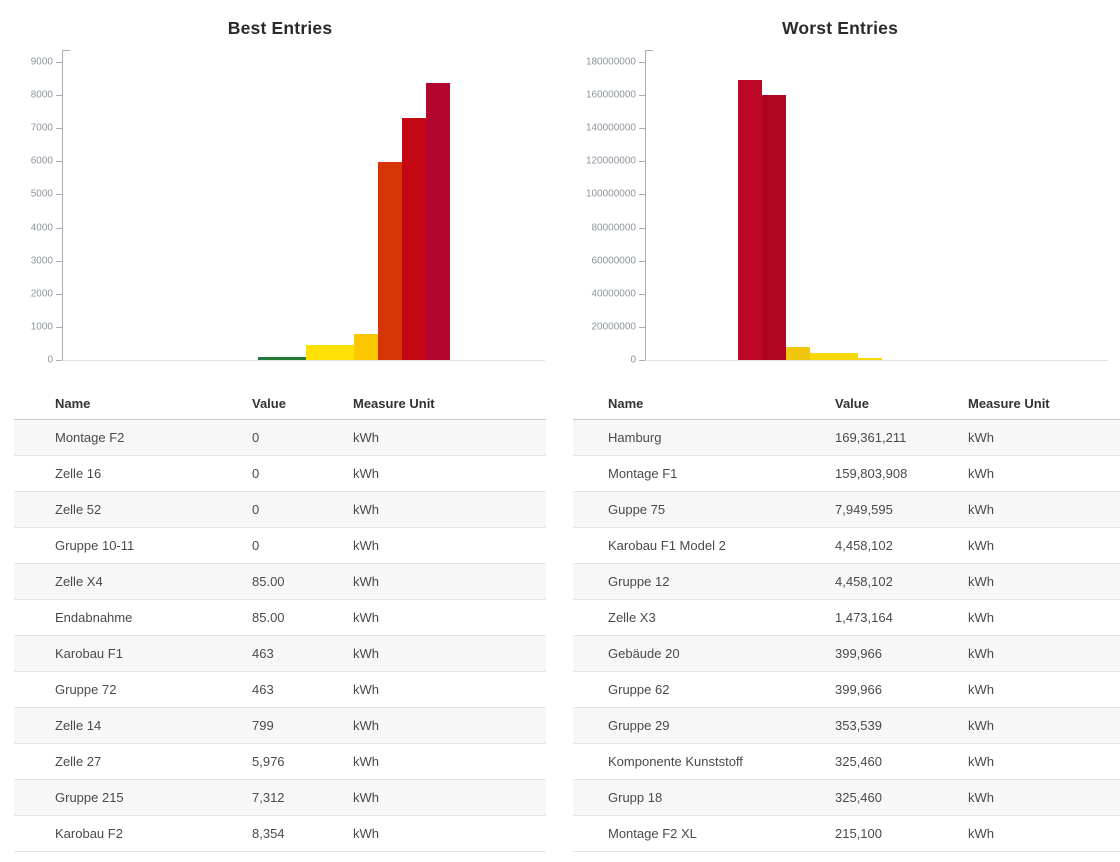 The height and width of the screenshot is (862, 1120). I want to click on entry-name: Gebäude 20, so click(644, 653).